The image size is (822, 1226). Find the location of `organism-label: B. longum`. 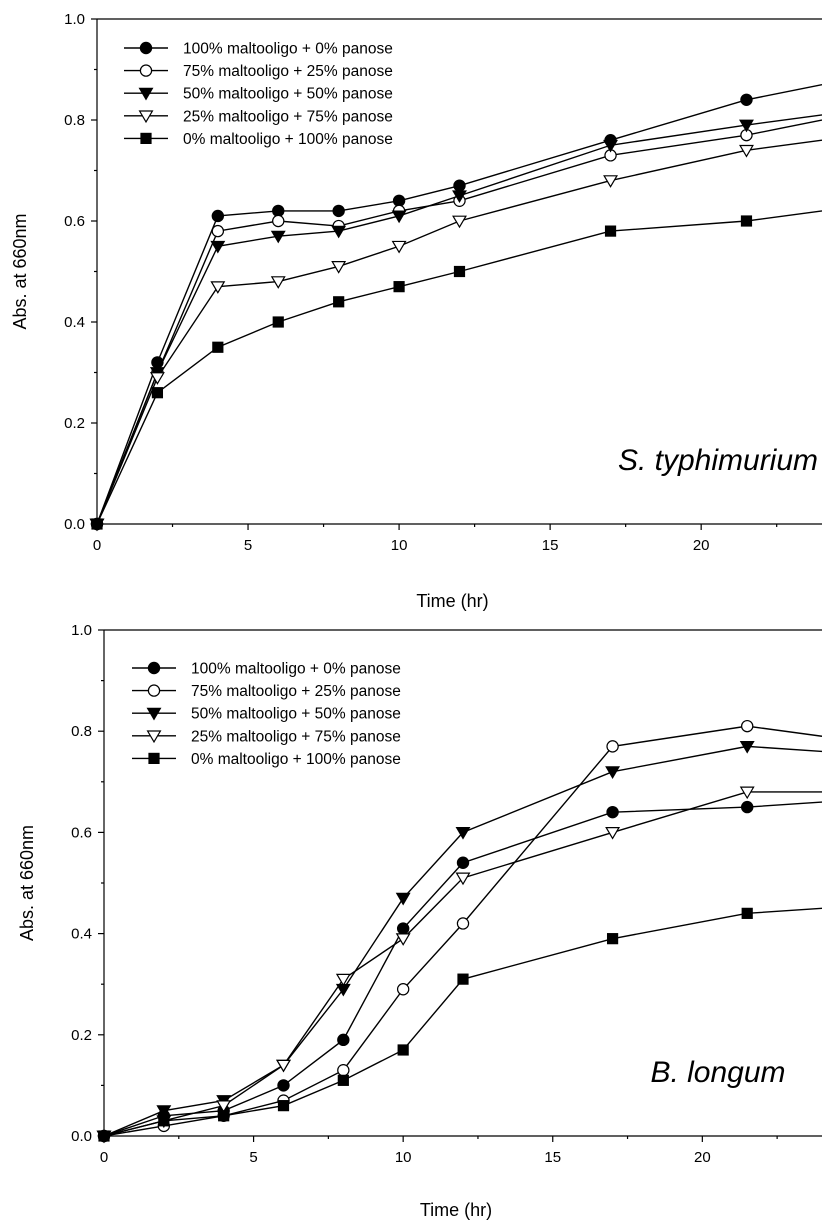

organism-label: B. longum is located at coordinates (717, 1072).